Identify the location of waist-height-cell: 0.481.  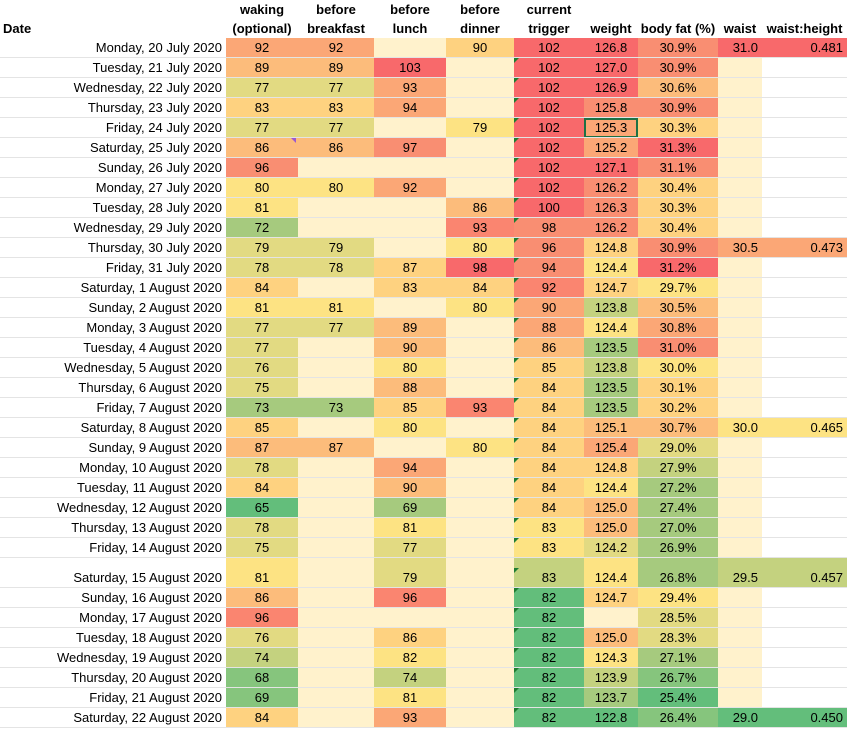
(826, 47).